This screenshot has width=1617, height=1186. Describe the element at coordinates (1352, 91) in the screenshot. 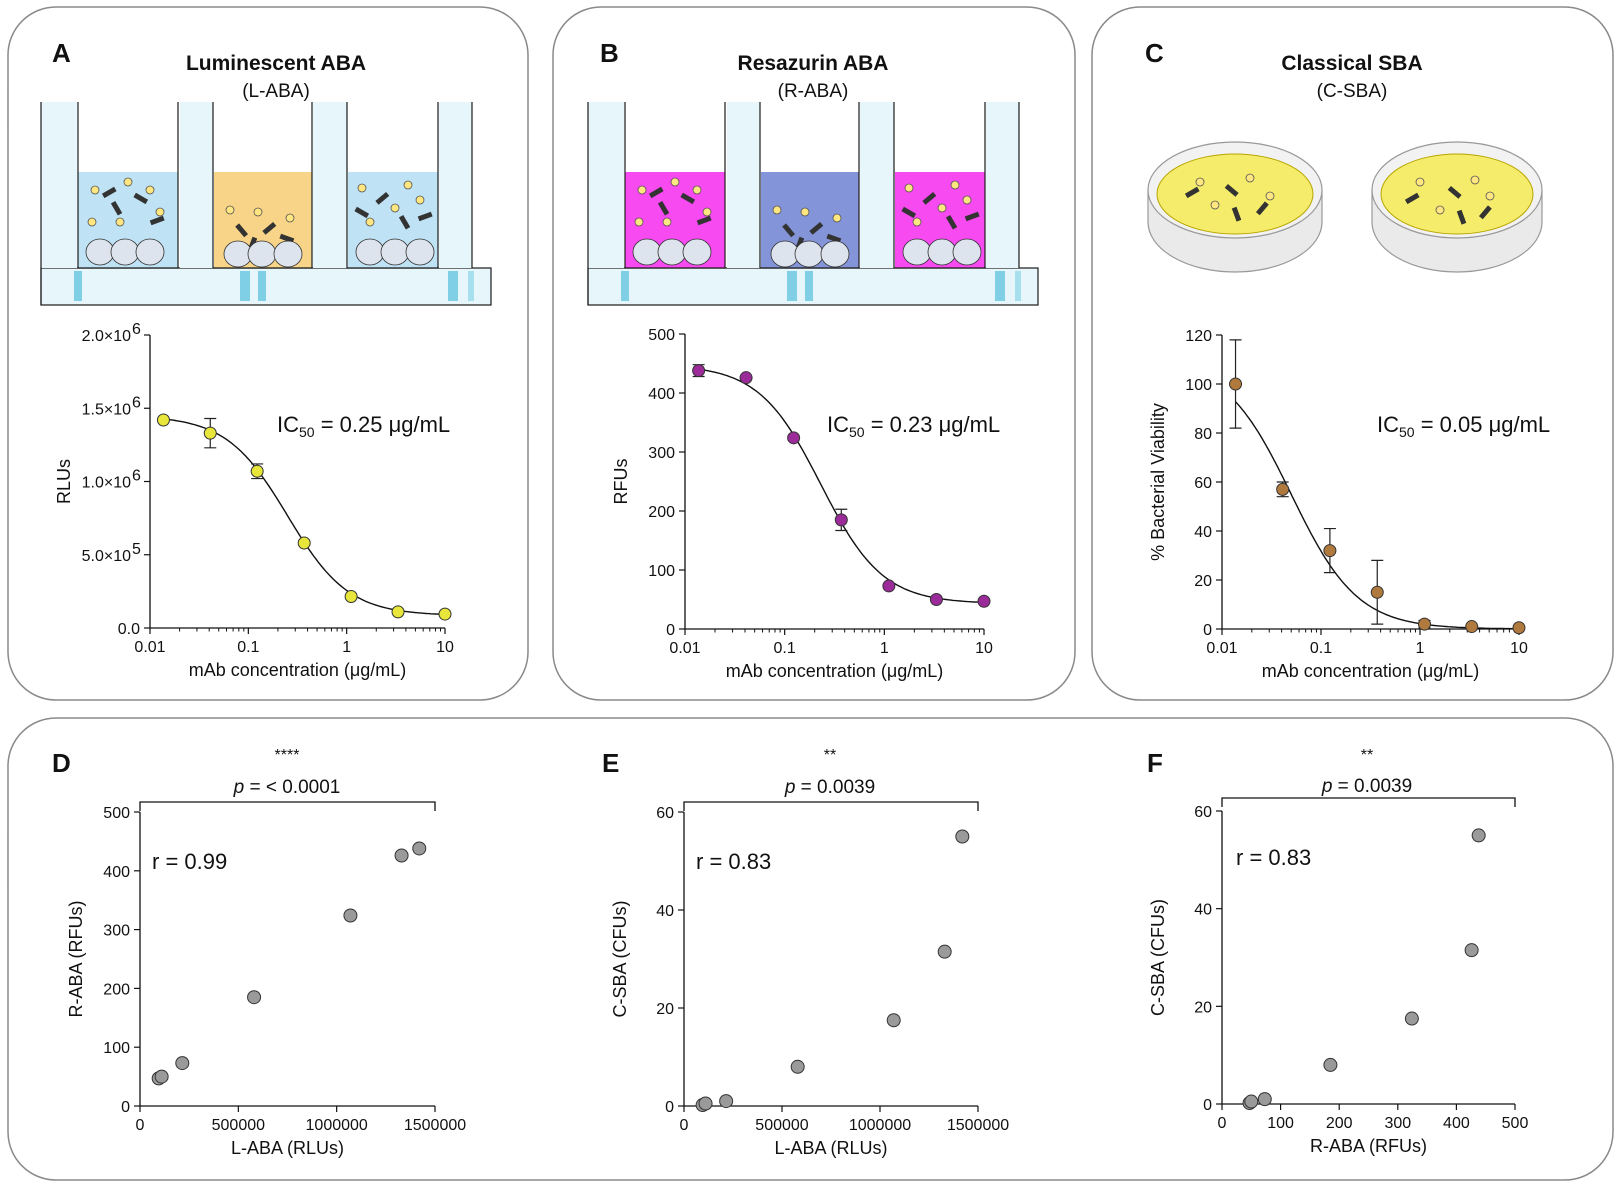

I see `panel-c-subtitle: (C-SBA)` at that location.